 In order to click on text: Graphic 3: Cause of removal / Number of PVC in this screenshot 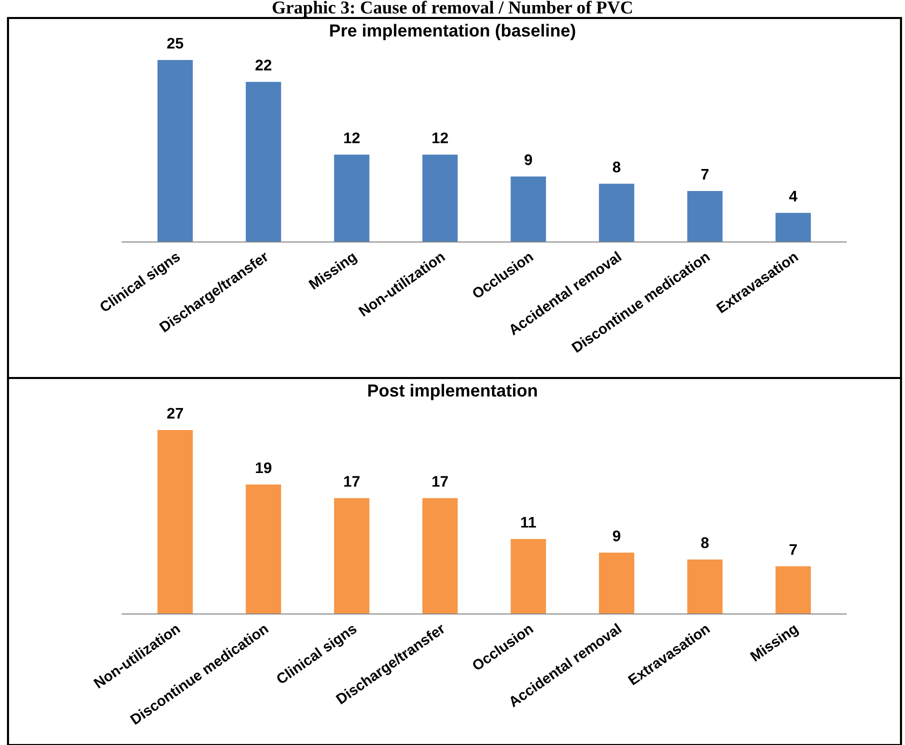, I will do `click(452, 9)`.